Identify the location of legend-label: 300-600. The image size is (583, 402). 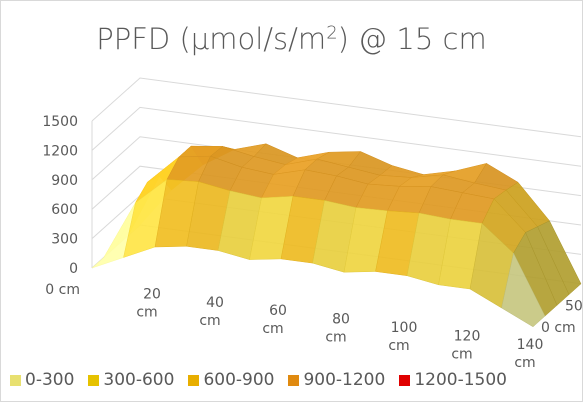
(139, 380).